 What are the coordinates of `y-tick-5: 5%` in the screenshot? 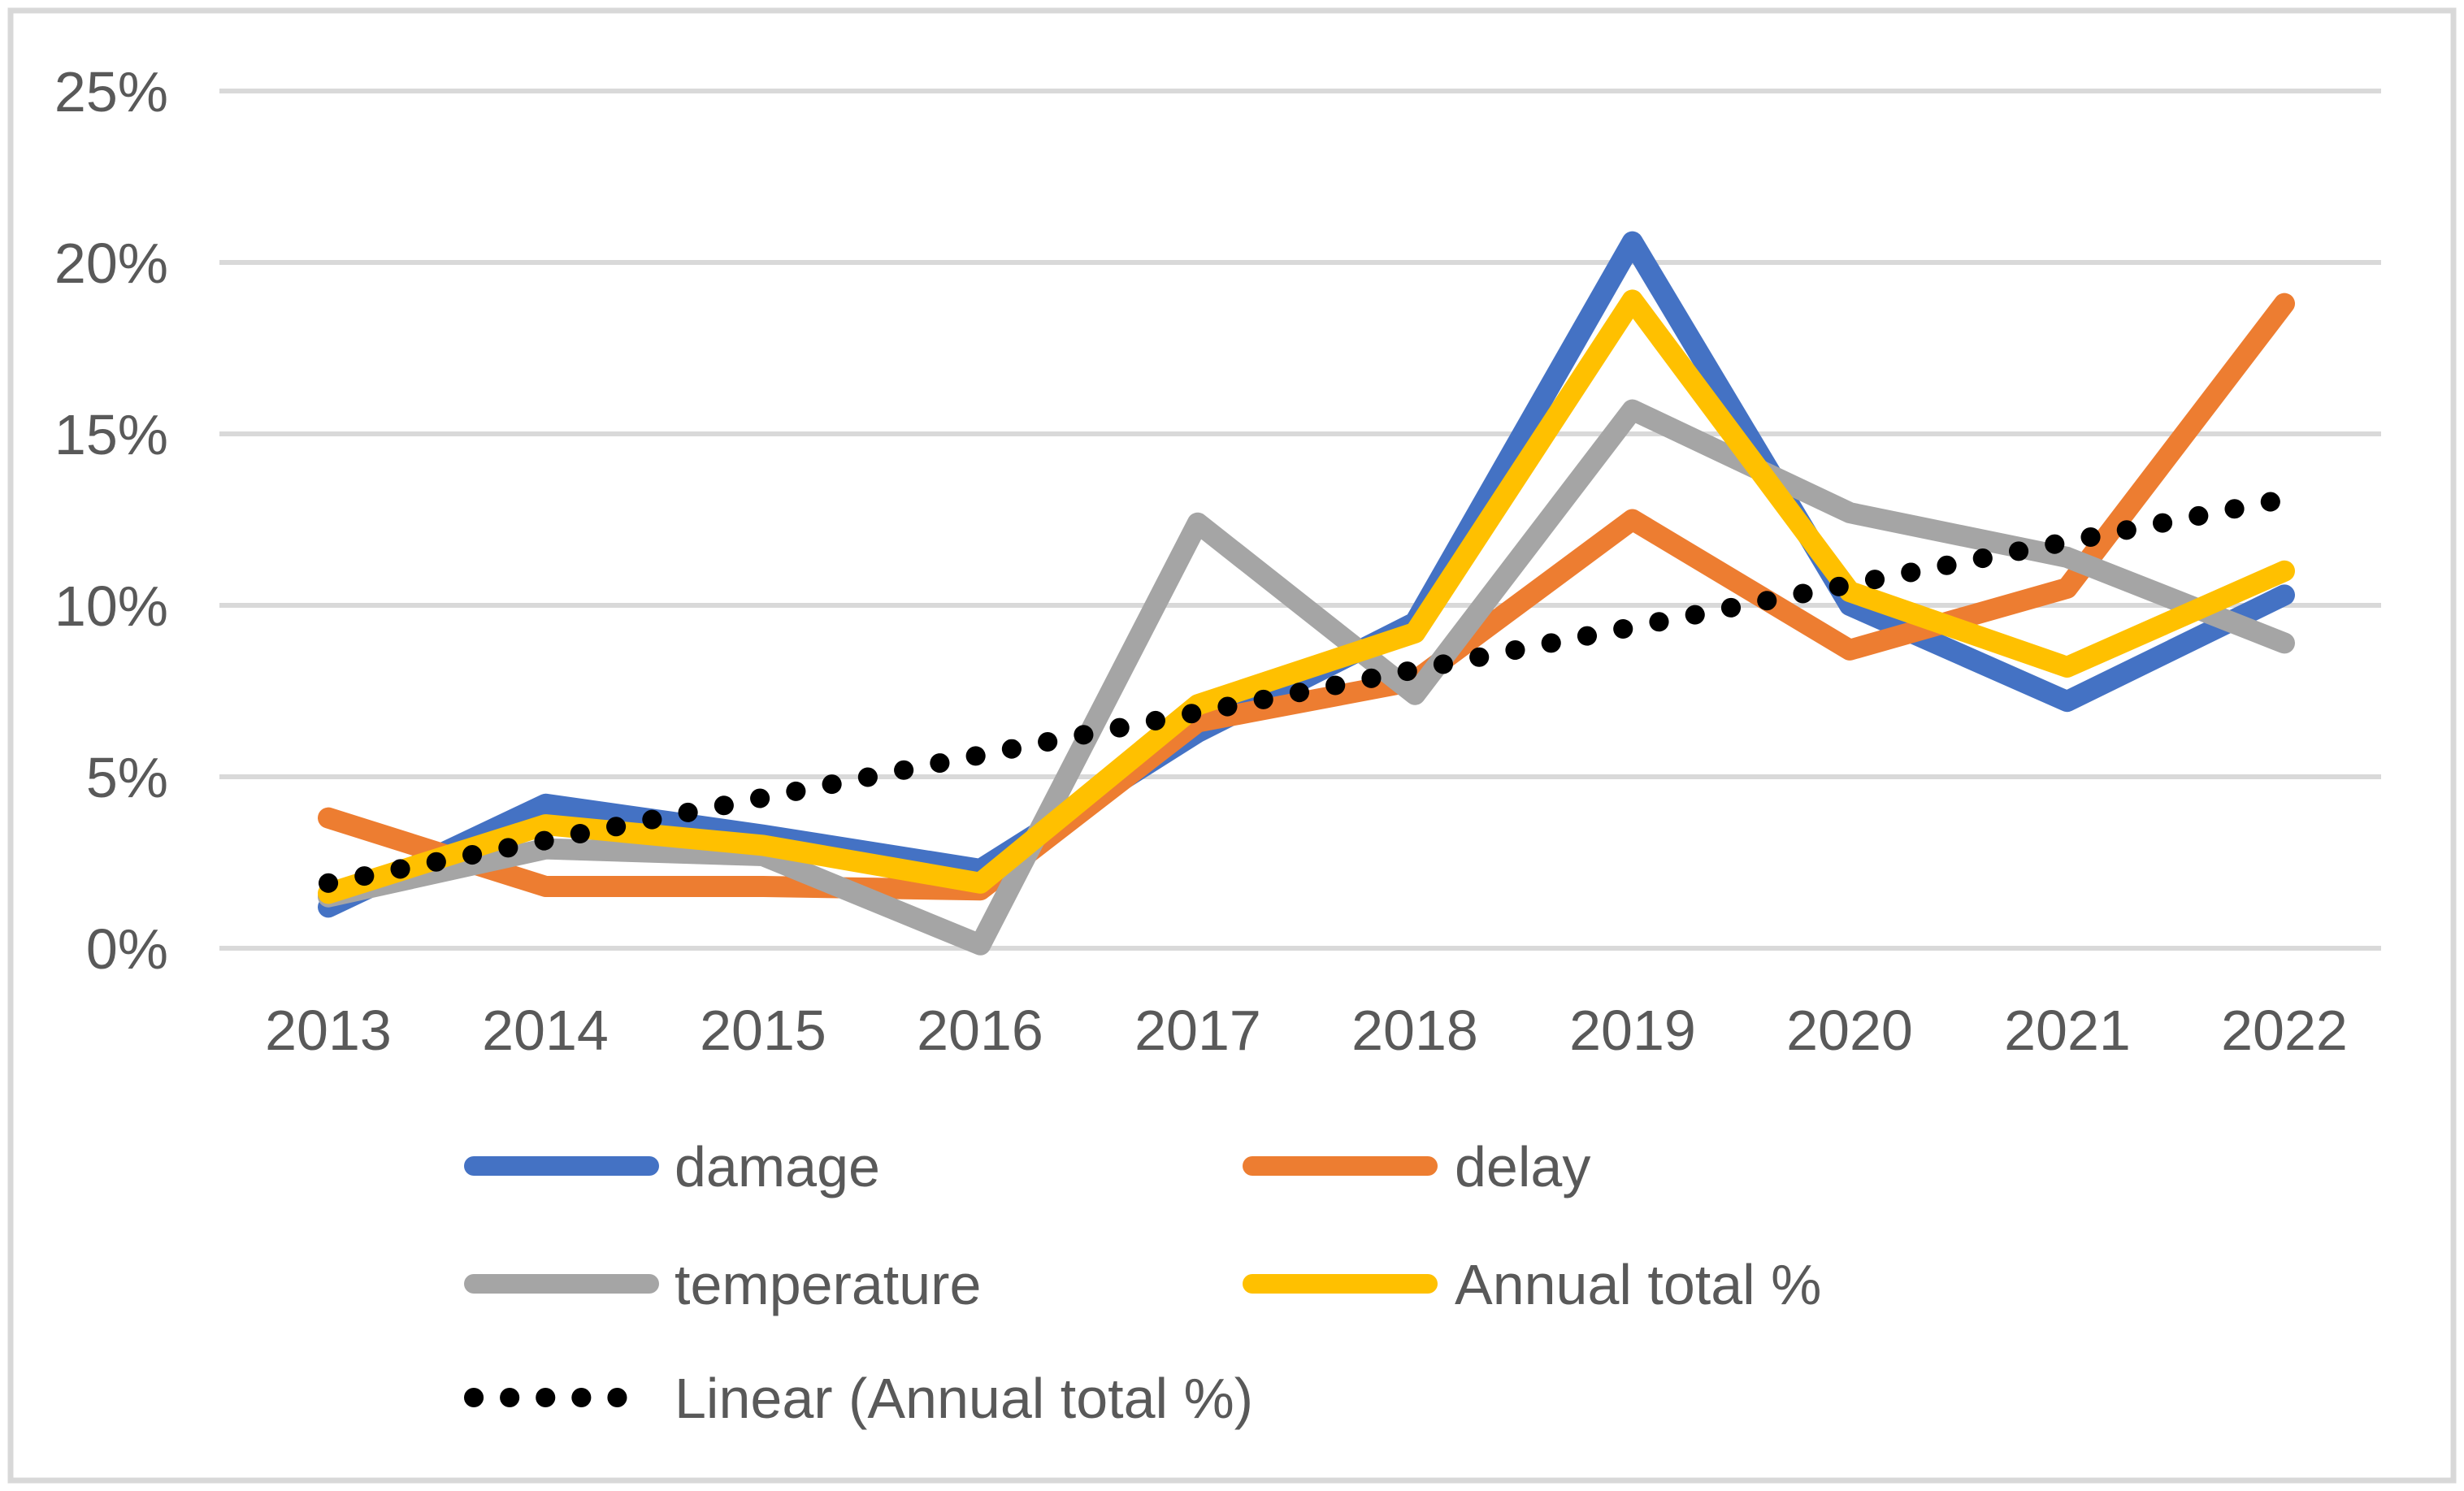 It's located at (127, 777).